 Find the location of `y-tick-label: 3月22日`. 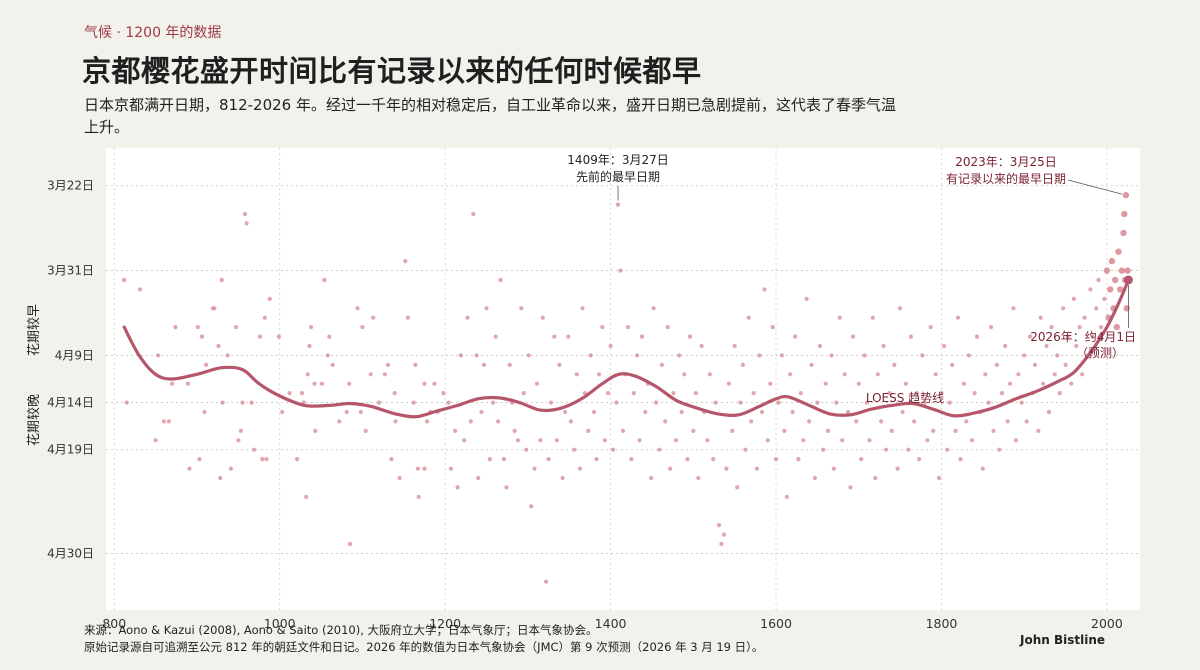

y-tick-label: 3月22日 is located at coordinates (70, 186).